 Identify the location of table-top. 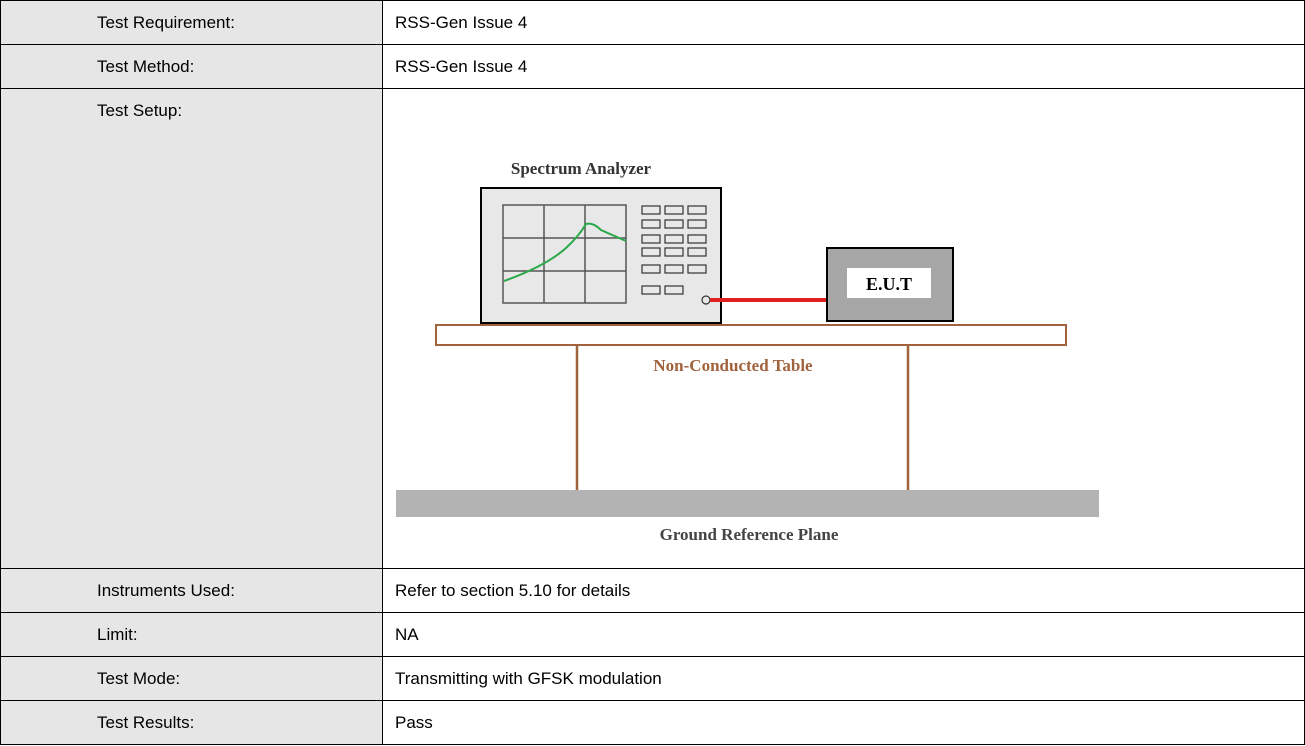
(751, 335).